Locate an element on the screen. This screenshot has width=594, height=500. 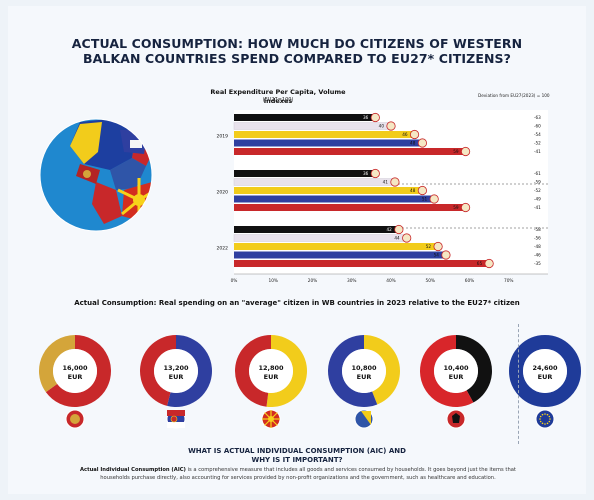
year-label-2022: 2022 is located at coordinates (223, 248).